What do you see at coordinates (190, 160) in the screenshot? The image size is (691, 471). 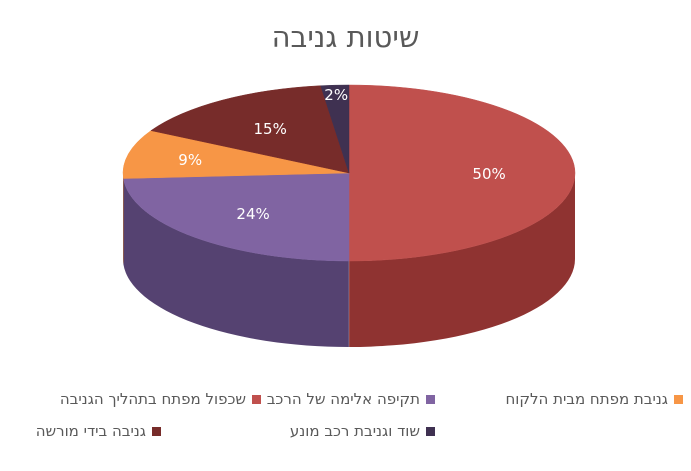 I see `data-label-2: 9%` at bounding box center [190, 160].